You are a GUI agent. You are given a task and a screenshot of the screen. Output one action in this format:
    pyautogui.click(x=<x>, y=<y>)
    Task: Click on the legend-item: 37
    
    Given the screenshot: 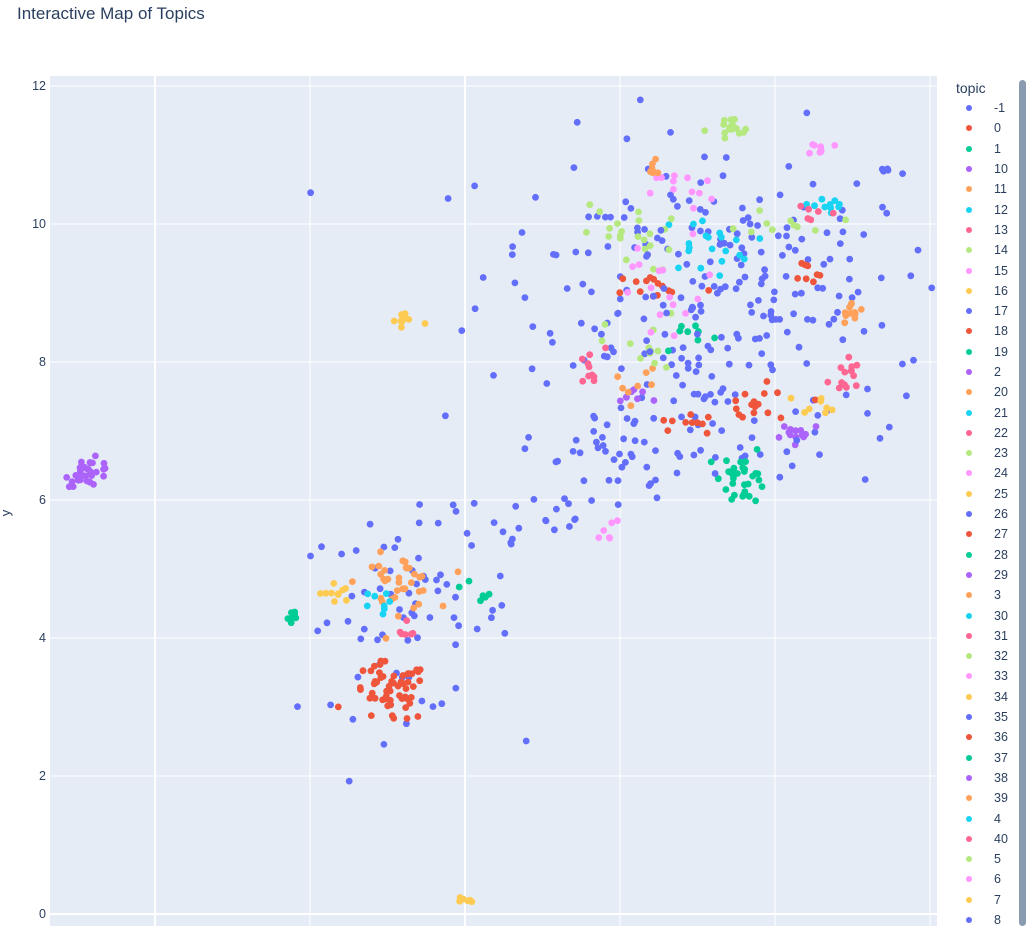 What is the action you would take?
    pyautogui.click(x=984, y=758)
    